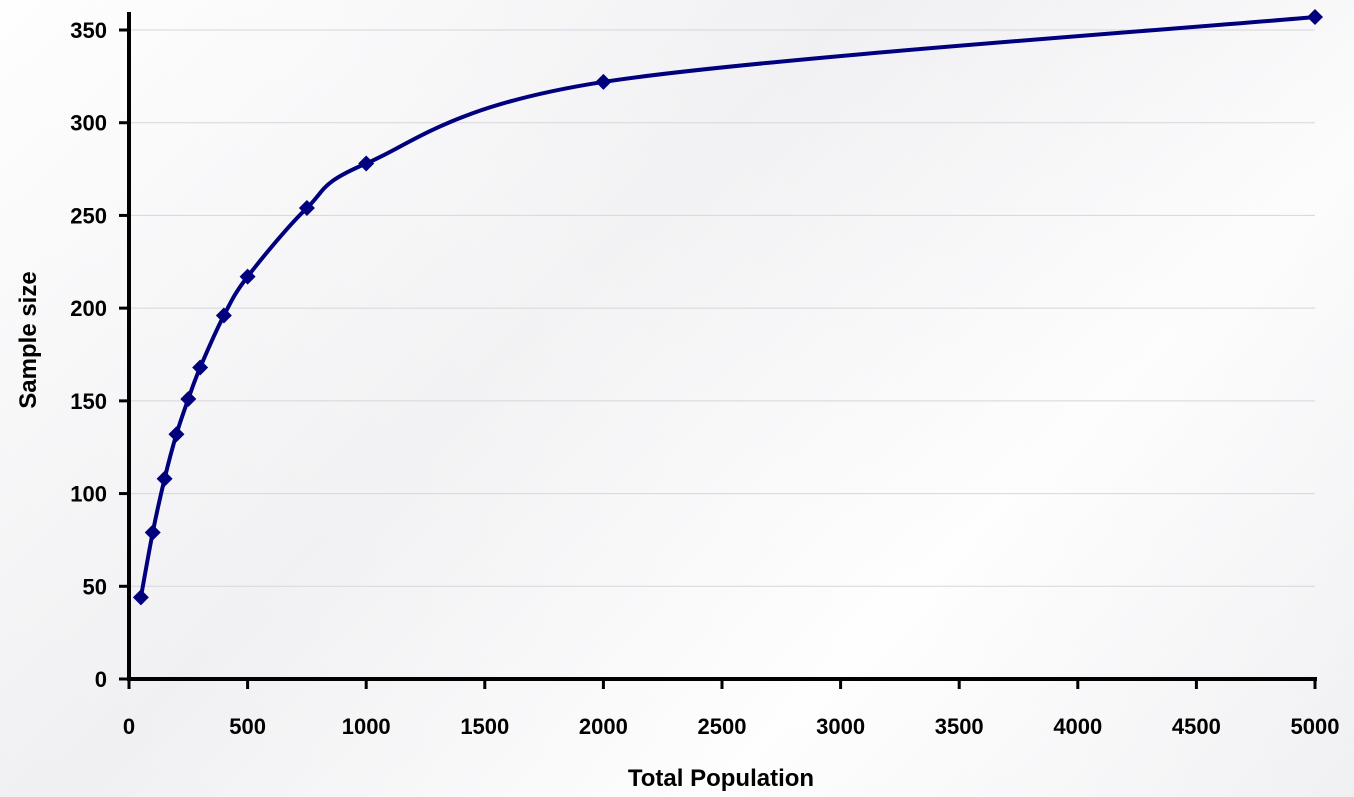 This screenshot has height=797, width=1354. I want to click on x-axis-title: Total Population, so click(721, 778).